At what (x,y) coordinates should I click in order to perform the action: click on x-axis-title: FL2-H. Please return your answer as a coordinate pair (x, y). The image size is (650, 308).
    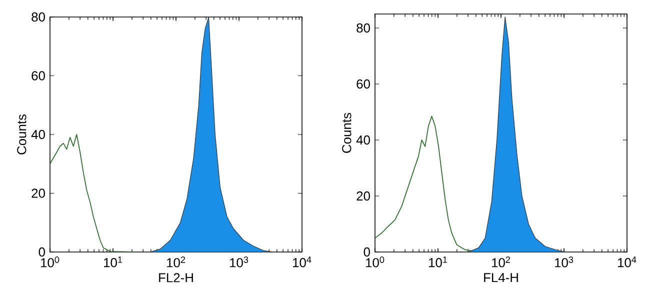
    Looking at the image, I should click on (176, 277).